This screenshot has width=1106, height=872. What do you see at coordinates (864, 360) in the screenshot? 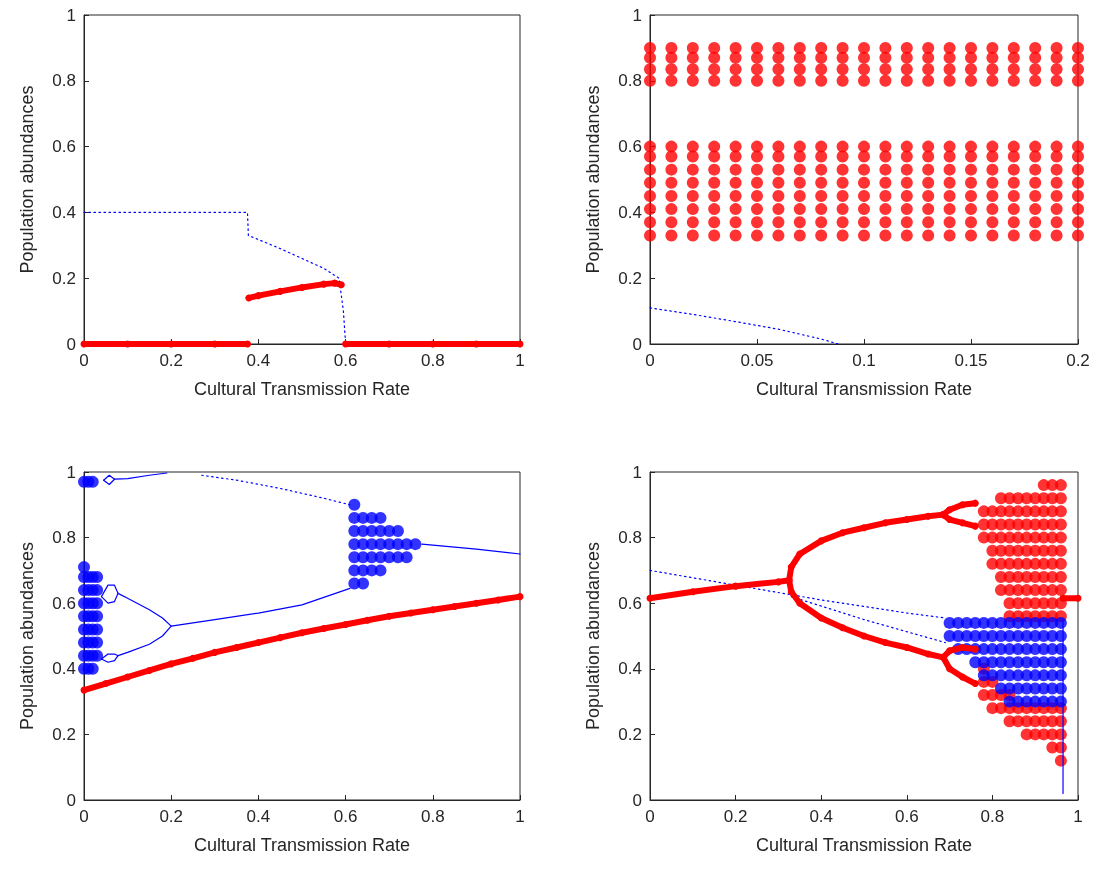
I see `x-tick-label: 0.1` at bounding box center [864, 360].